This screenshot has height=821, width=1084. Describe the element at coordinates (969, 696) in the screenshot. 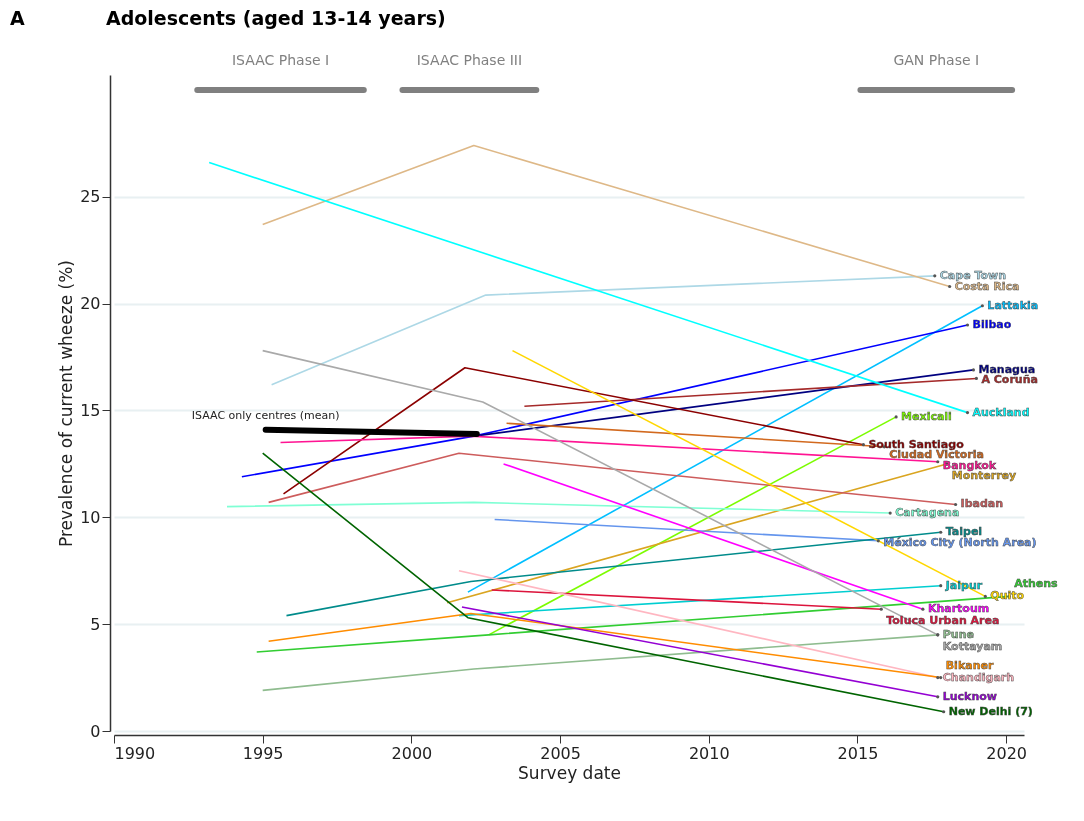

I see `series-label: Lucknow` at that location.